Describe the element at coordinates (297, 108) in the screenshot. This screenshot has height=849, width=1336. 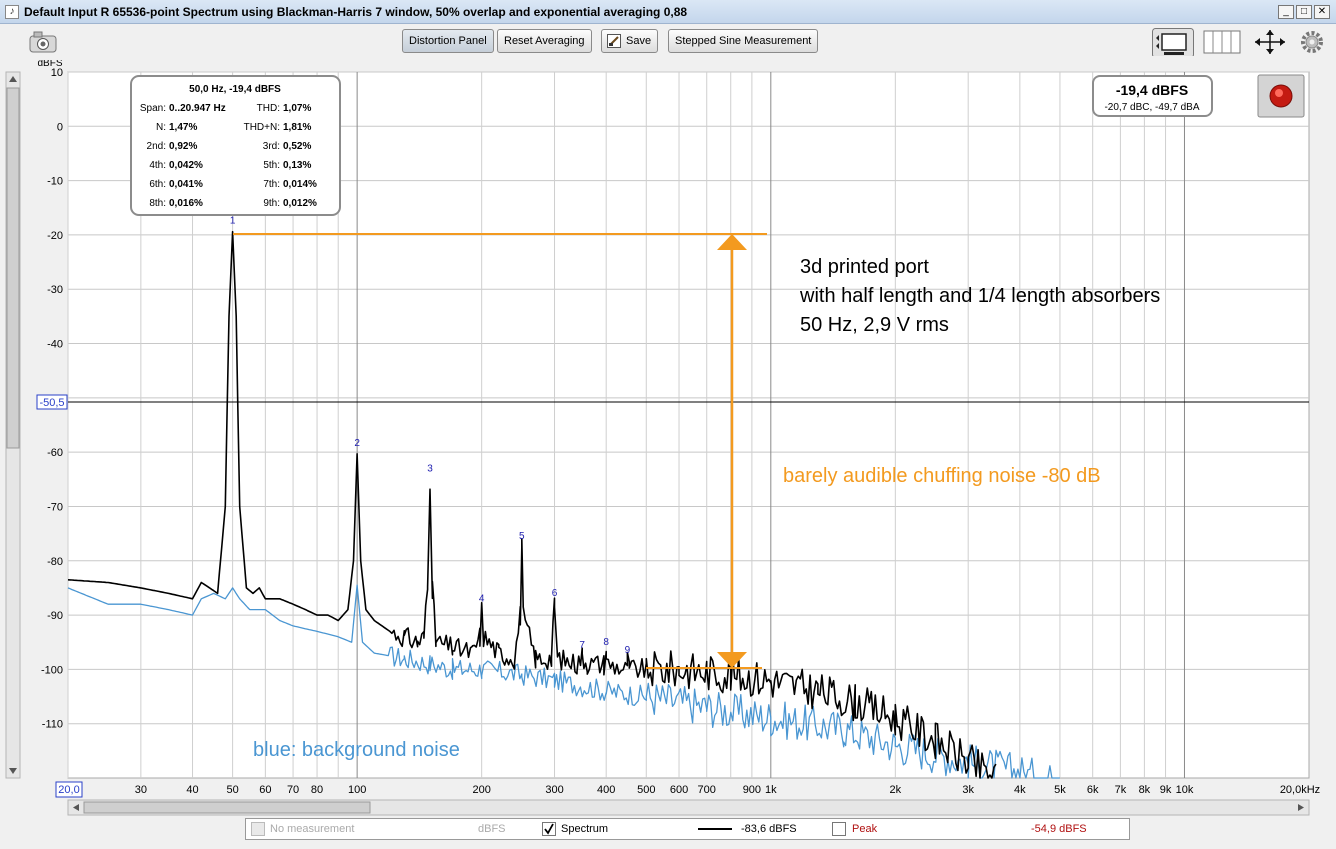
I see `distortion-cell: 1,07%` at that location.